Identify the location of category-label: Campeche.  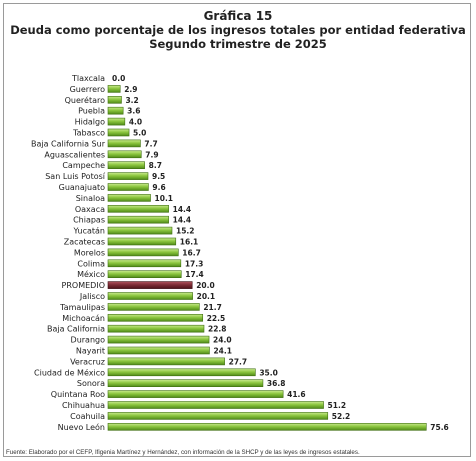
(83, 165).